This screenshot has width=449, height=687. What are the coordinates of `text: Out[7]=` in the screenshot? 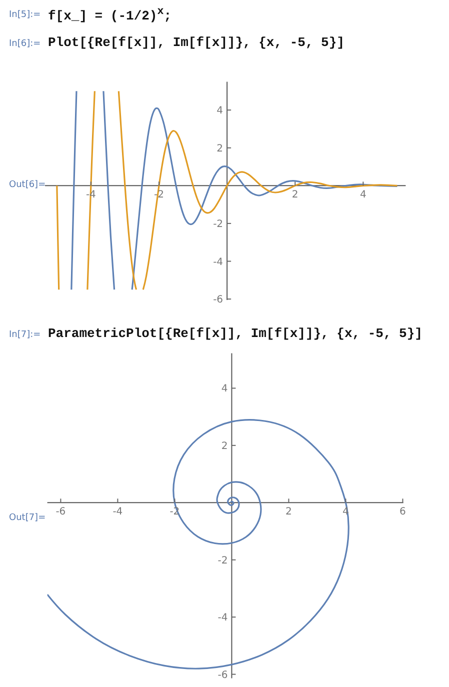 It's located at (27, 518).